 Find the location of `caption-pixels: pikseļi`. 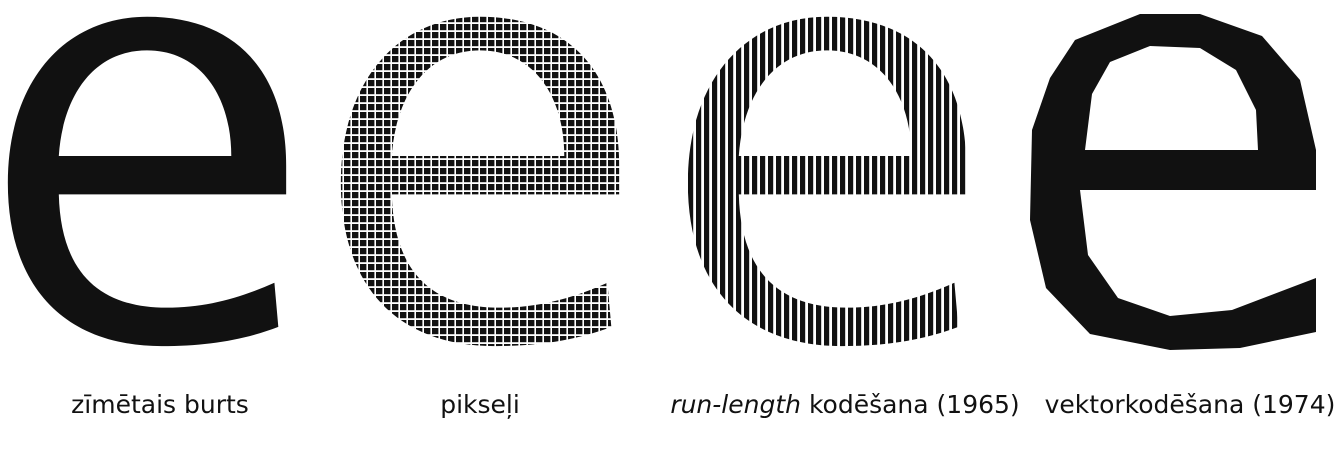

caption-pixels: pikseļi is located at coordinates (480, 405).